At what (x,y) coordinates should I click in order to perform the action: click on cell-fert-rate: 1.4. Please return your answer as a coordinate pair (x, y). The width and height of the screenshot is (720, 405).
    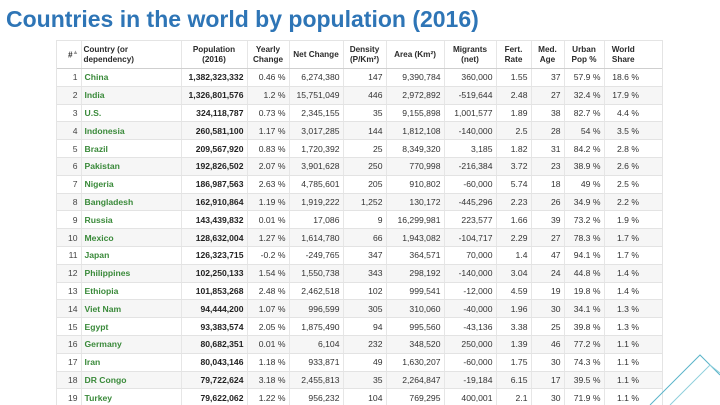
    Looking at the image, I should click on (513, 255).